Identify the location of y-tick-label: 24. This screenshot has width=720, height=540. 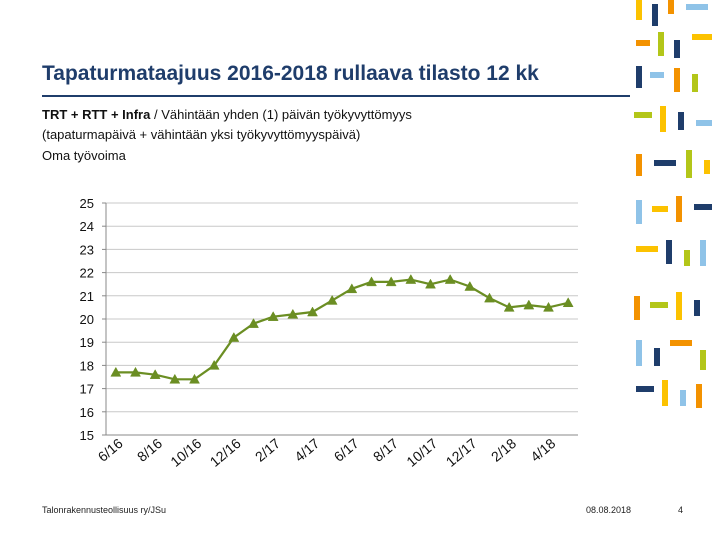
(87, 226).